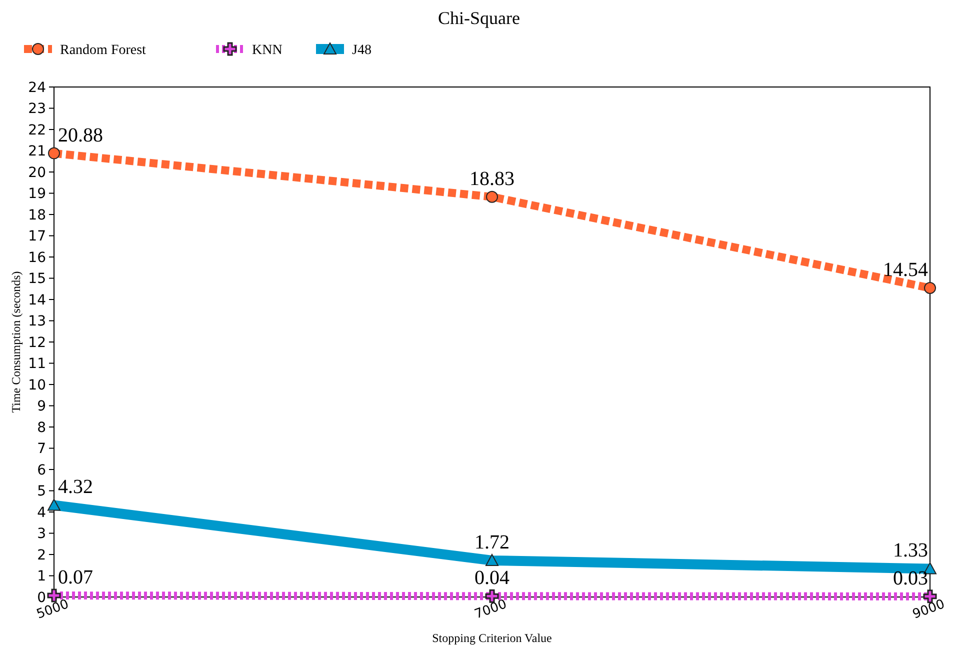 Image resolution: width=958 pixels, height=651 pixels. I want to click on y-tick-label: 11, so click(37, 364).